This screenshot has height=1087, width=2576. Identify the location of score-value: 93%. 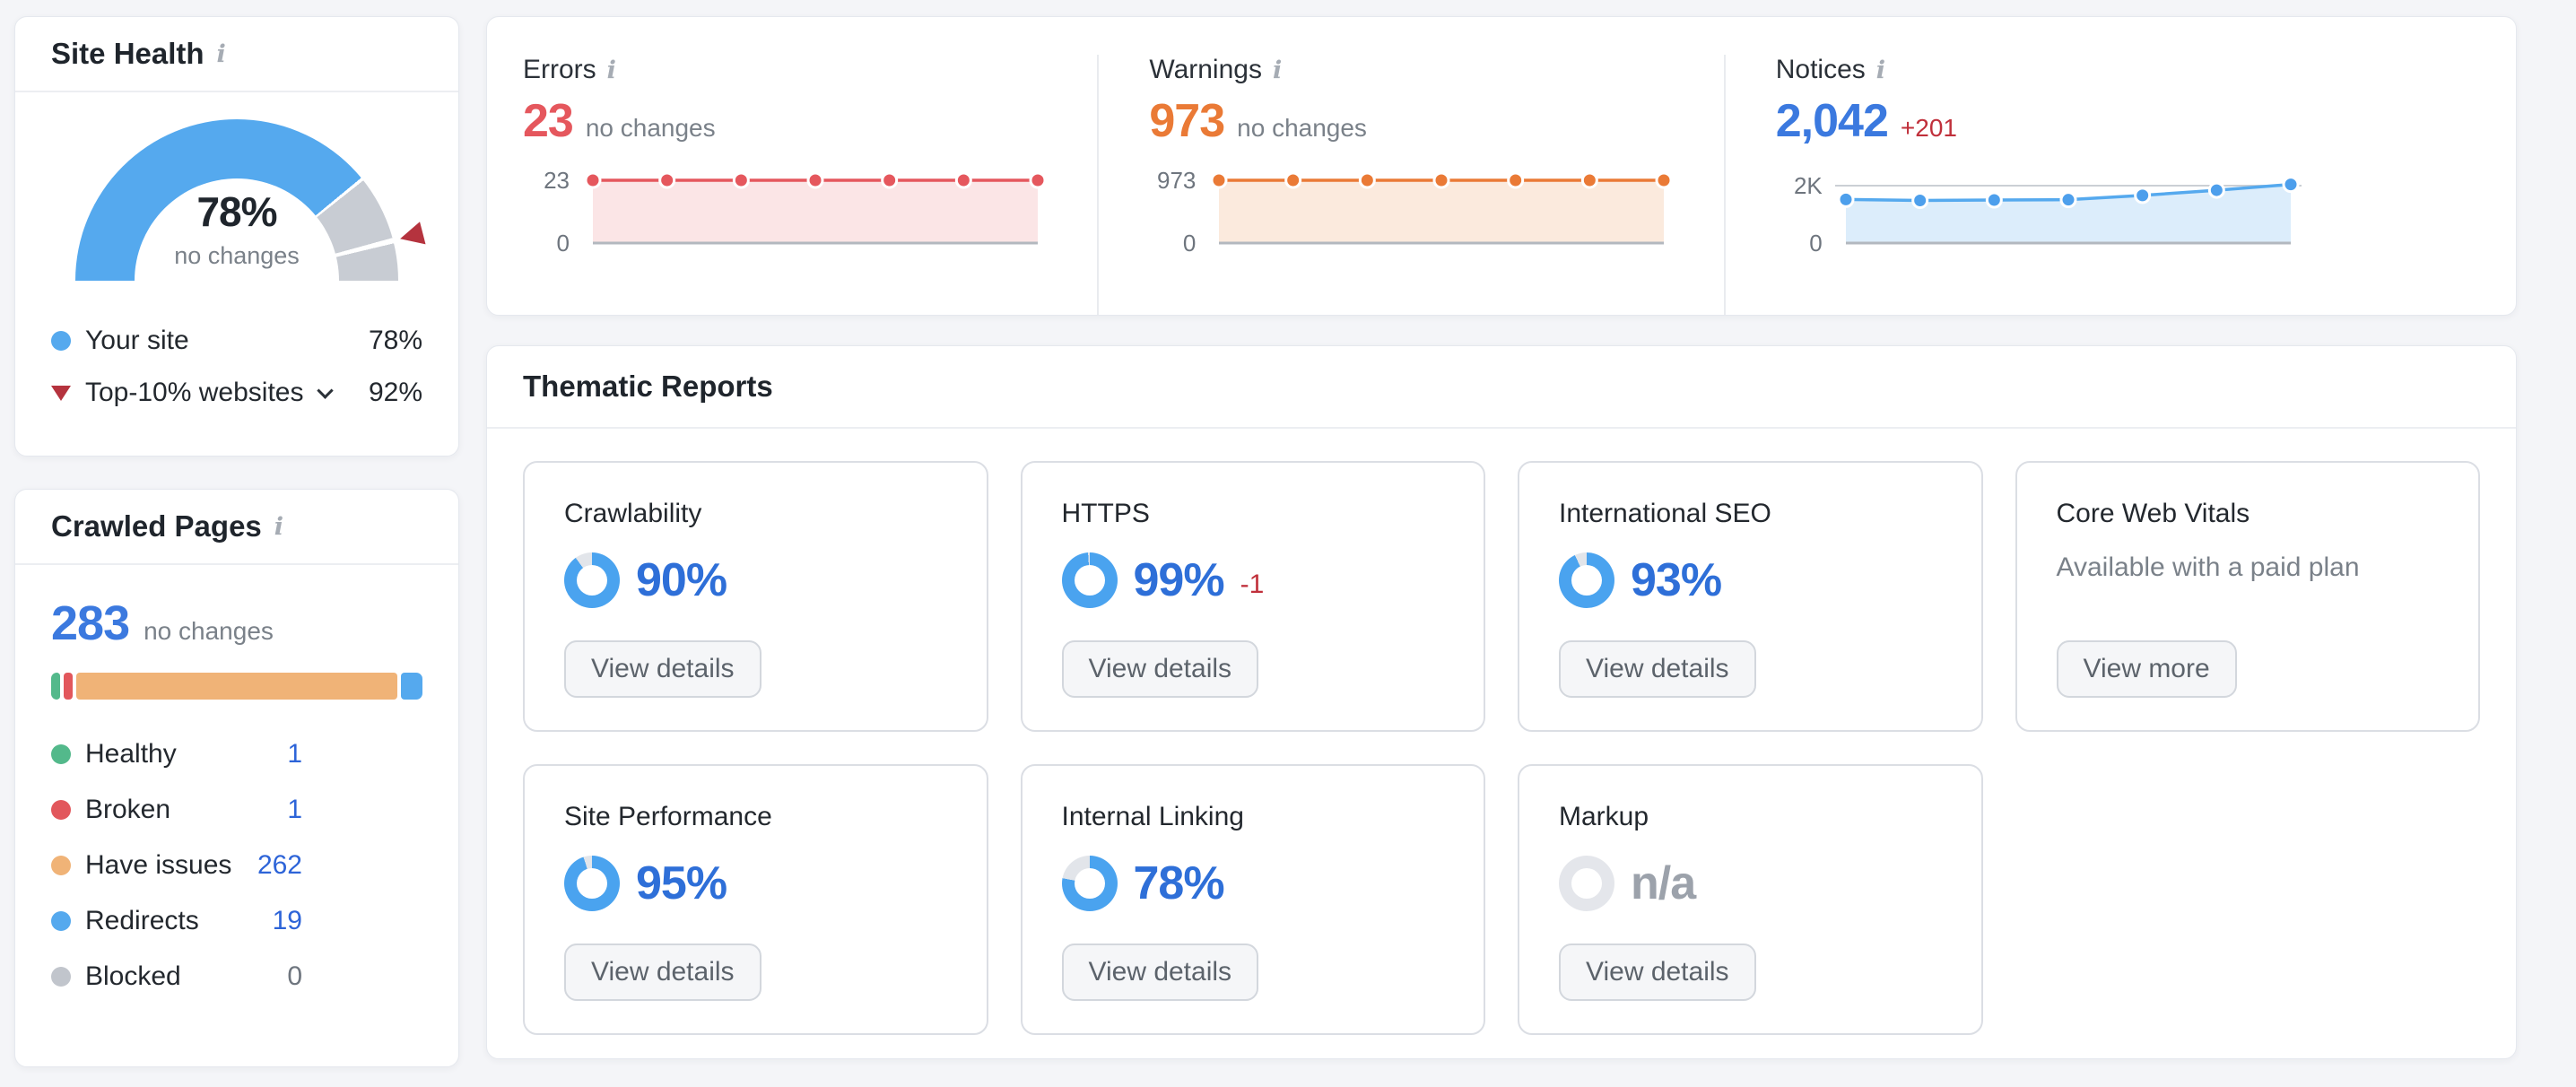
(1676, 580).